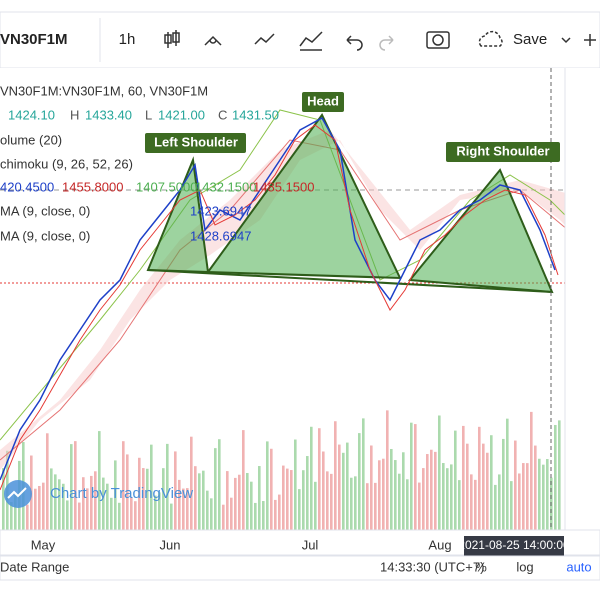 The image size is (600, 600). Describe the element at coordinates (31, 139) in the screenshot. I see `legend-volume: olume (20)` at that location.